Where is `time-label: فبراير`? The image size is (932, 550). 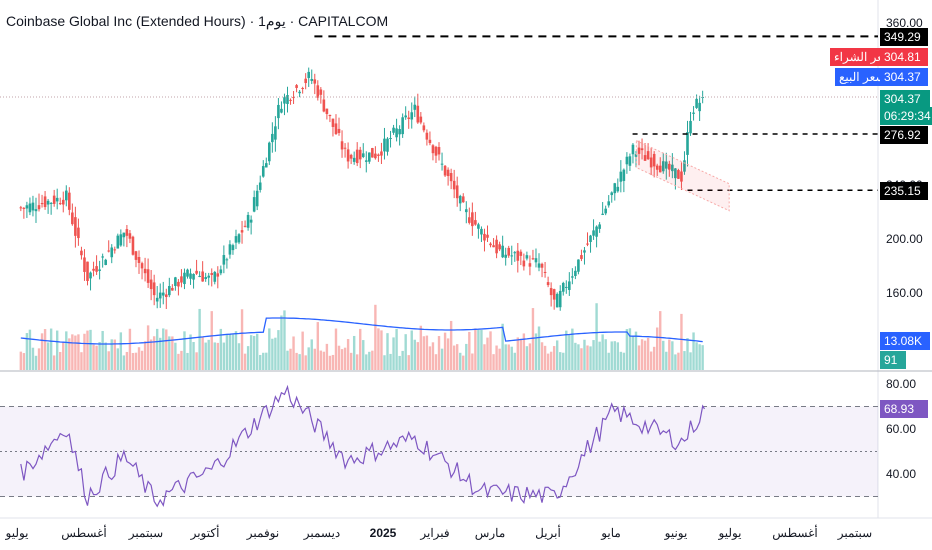
time-label: فبراير is located at coordinates (435, 533).